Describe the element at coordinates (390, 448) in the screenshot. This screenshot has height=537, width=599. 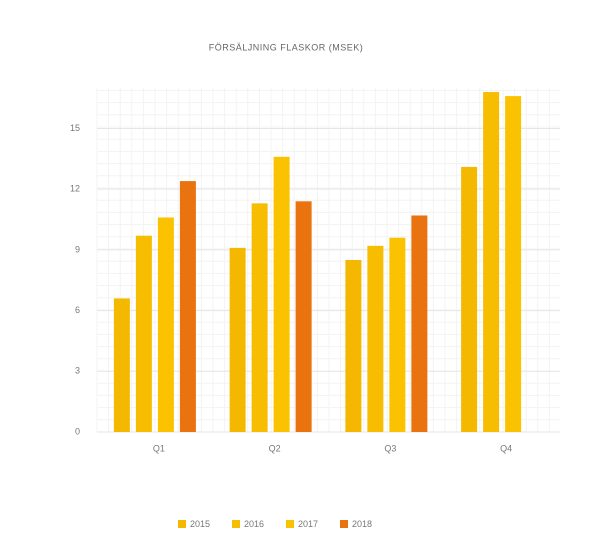
I see `x-tick-label: Q3` at that location.